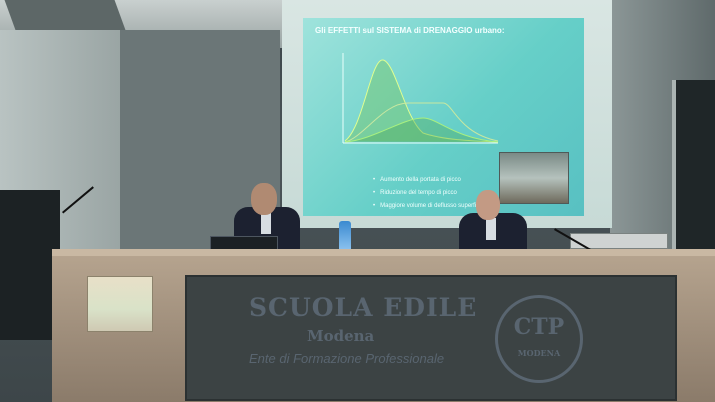 This screenshot has width=715, height=402. What do you see at coordinates (65, 15) in the screenshot?
I see `ceiling-vent` at bounding box center [65, 15].